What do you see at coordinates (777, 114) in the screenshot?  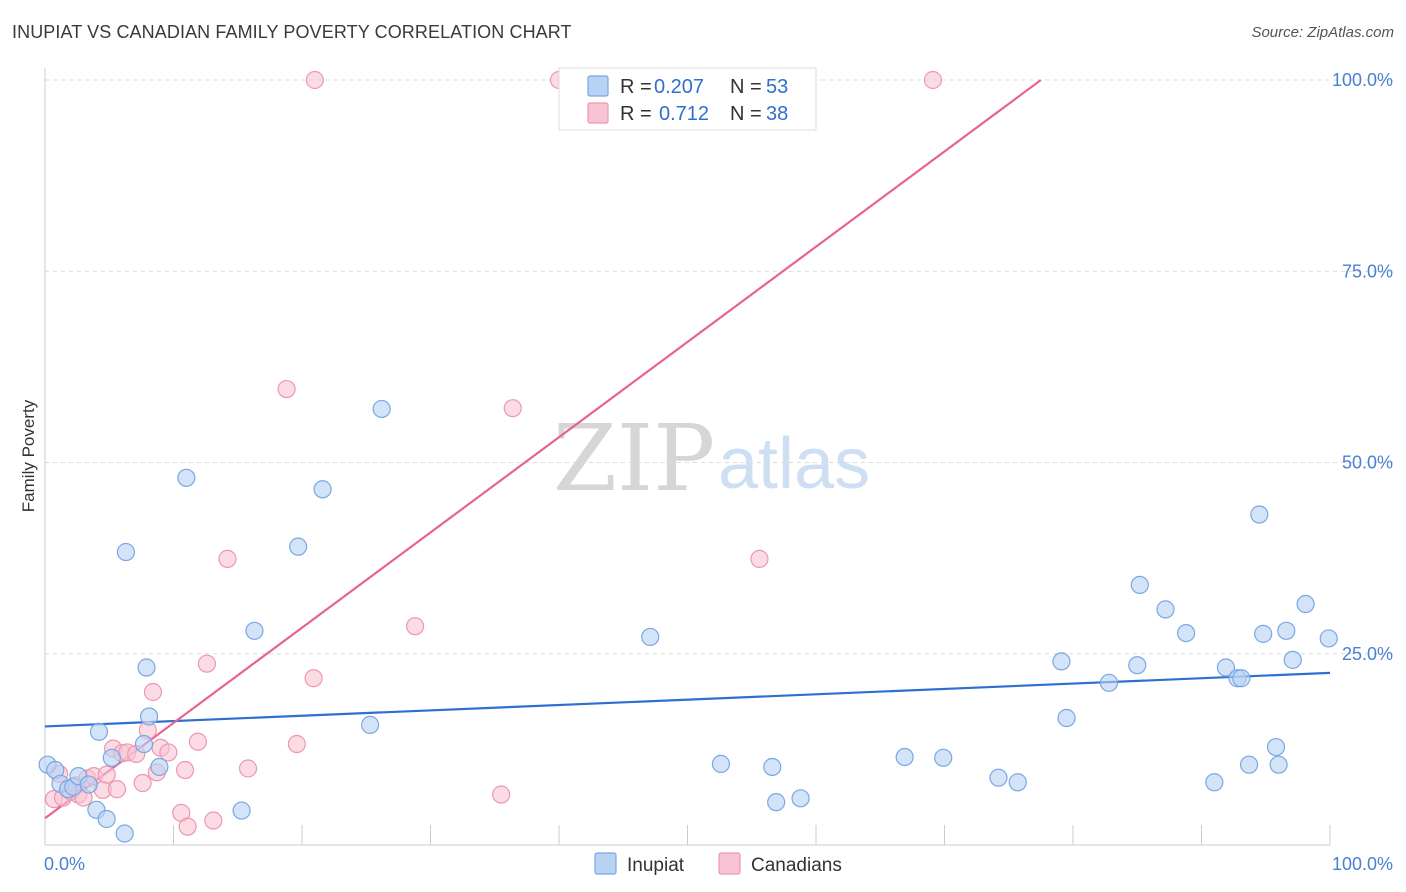 I see `legend-n-value-canadians: 38` at bounding box center [777, 114].